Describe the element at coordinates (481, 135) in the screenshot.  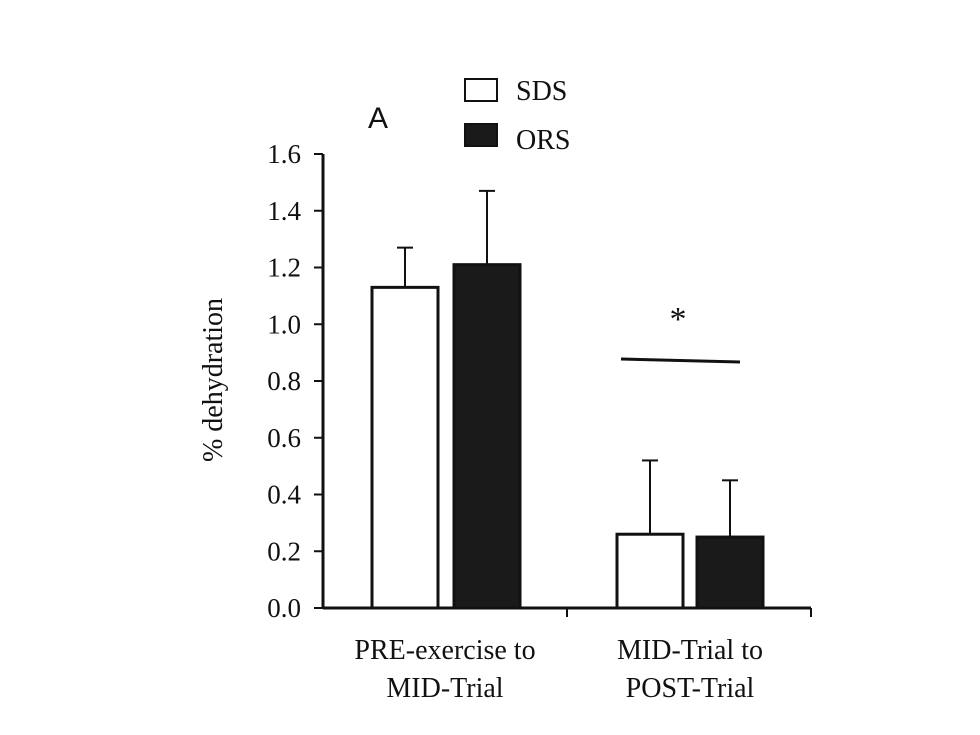
I see `legend-swatch-ors` at that location.